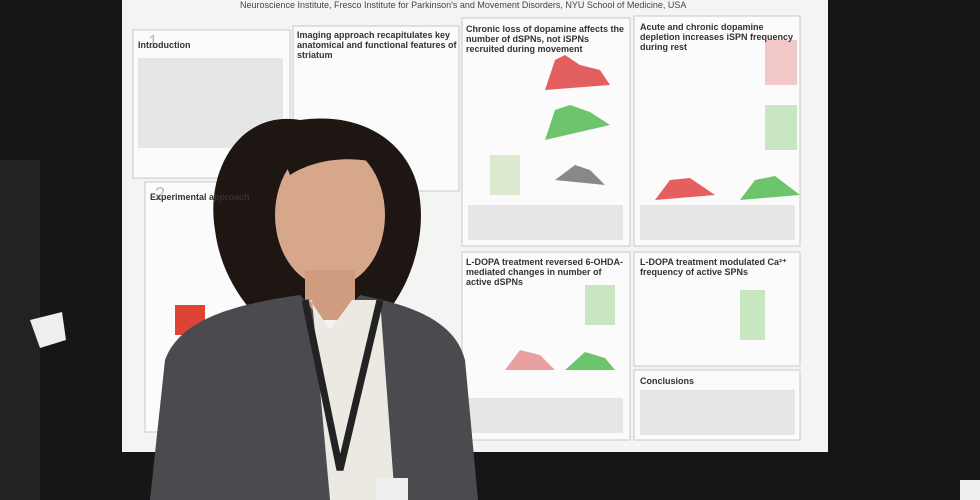 This screenshot has height=500, width=980. I want to click on jacket, so click(314, 397).